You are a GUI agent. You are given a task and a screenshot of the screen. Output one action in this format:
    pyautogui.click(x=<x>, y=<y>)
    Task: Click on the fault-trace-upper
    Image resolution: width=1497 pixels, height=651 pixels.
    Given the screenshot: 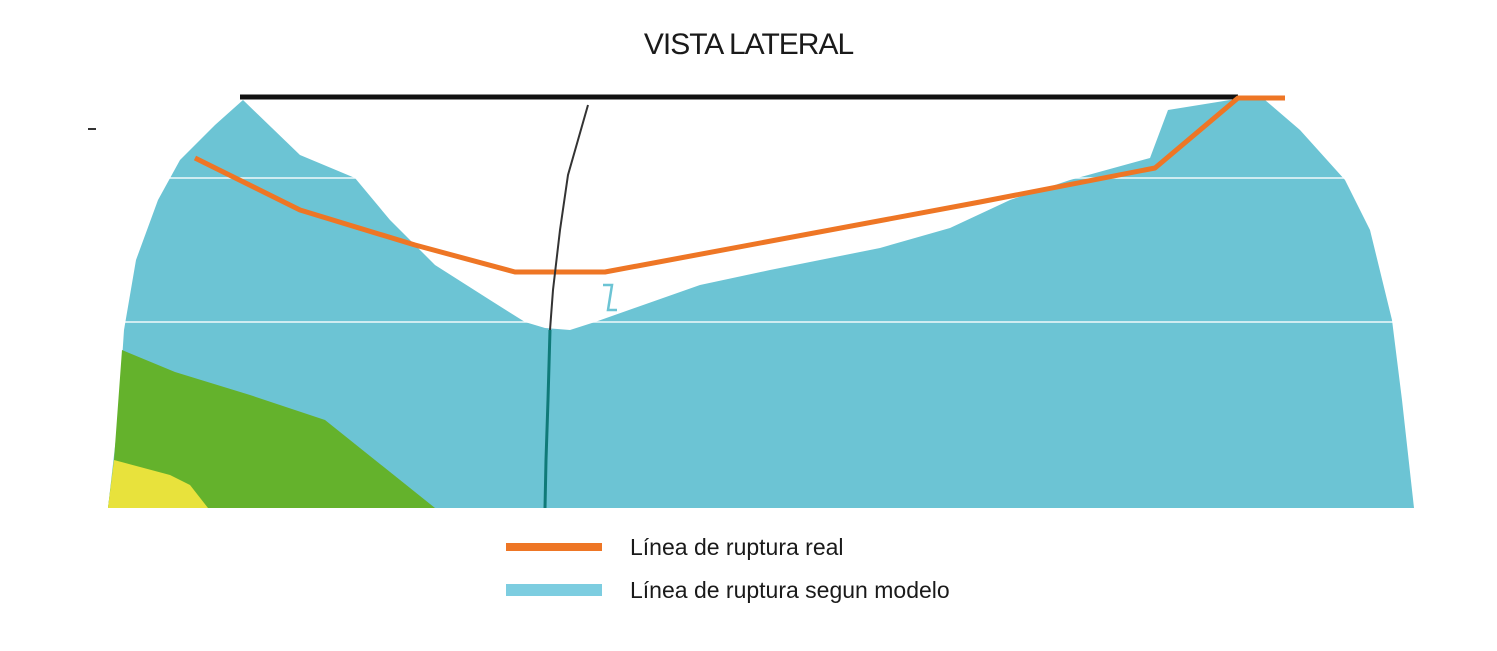 What is the action you would take?
    pyautogui.click(x=569, y=217)
    